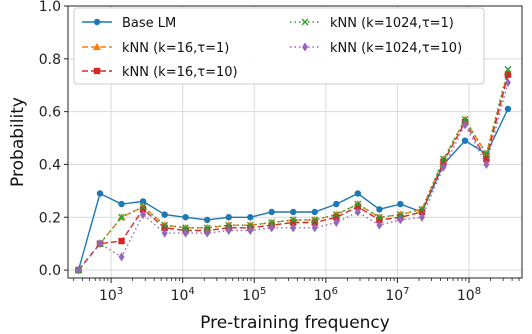 The height and width of the screenshot is (334, 532). Describe the element at coordinates (50, 60) in the screenshot. I see `y-tick-label: 0.8` at that location.